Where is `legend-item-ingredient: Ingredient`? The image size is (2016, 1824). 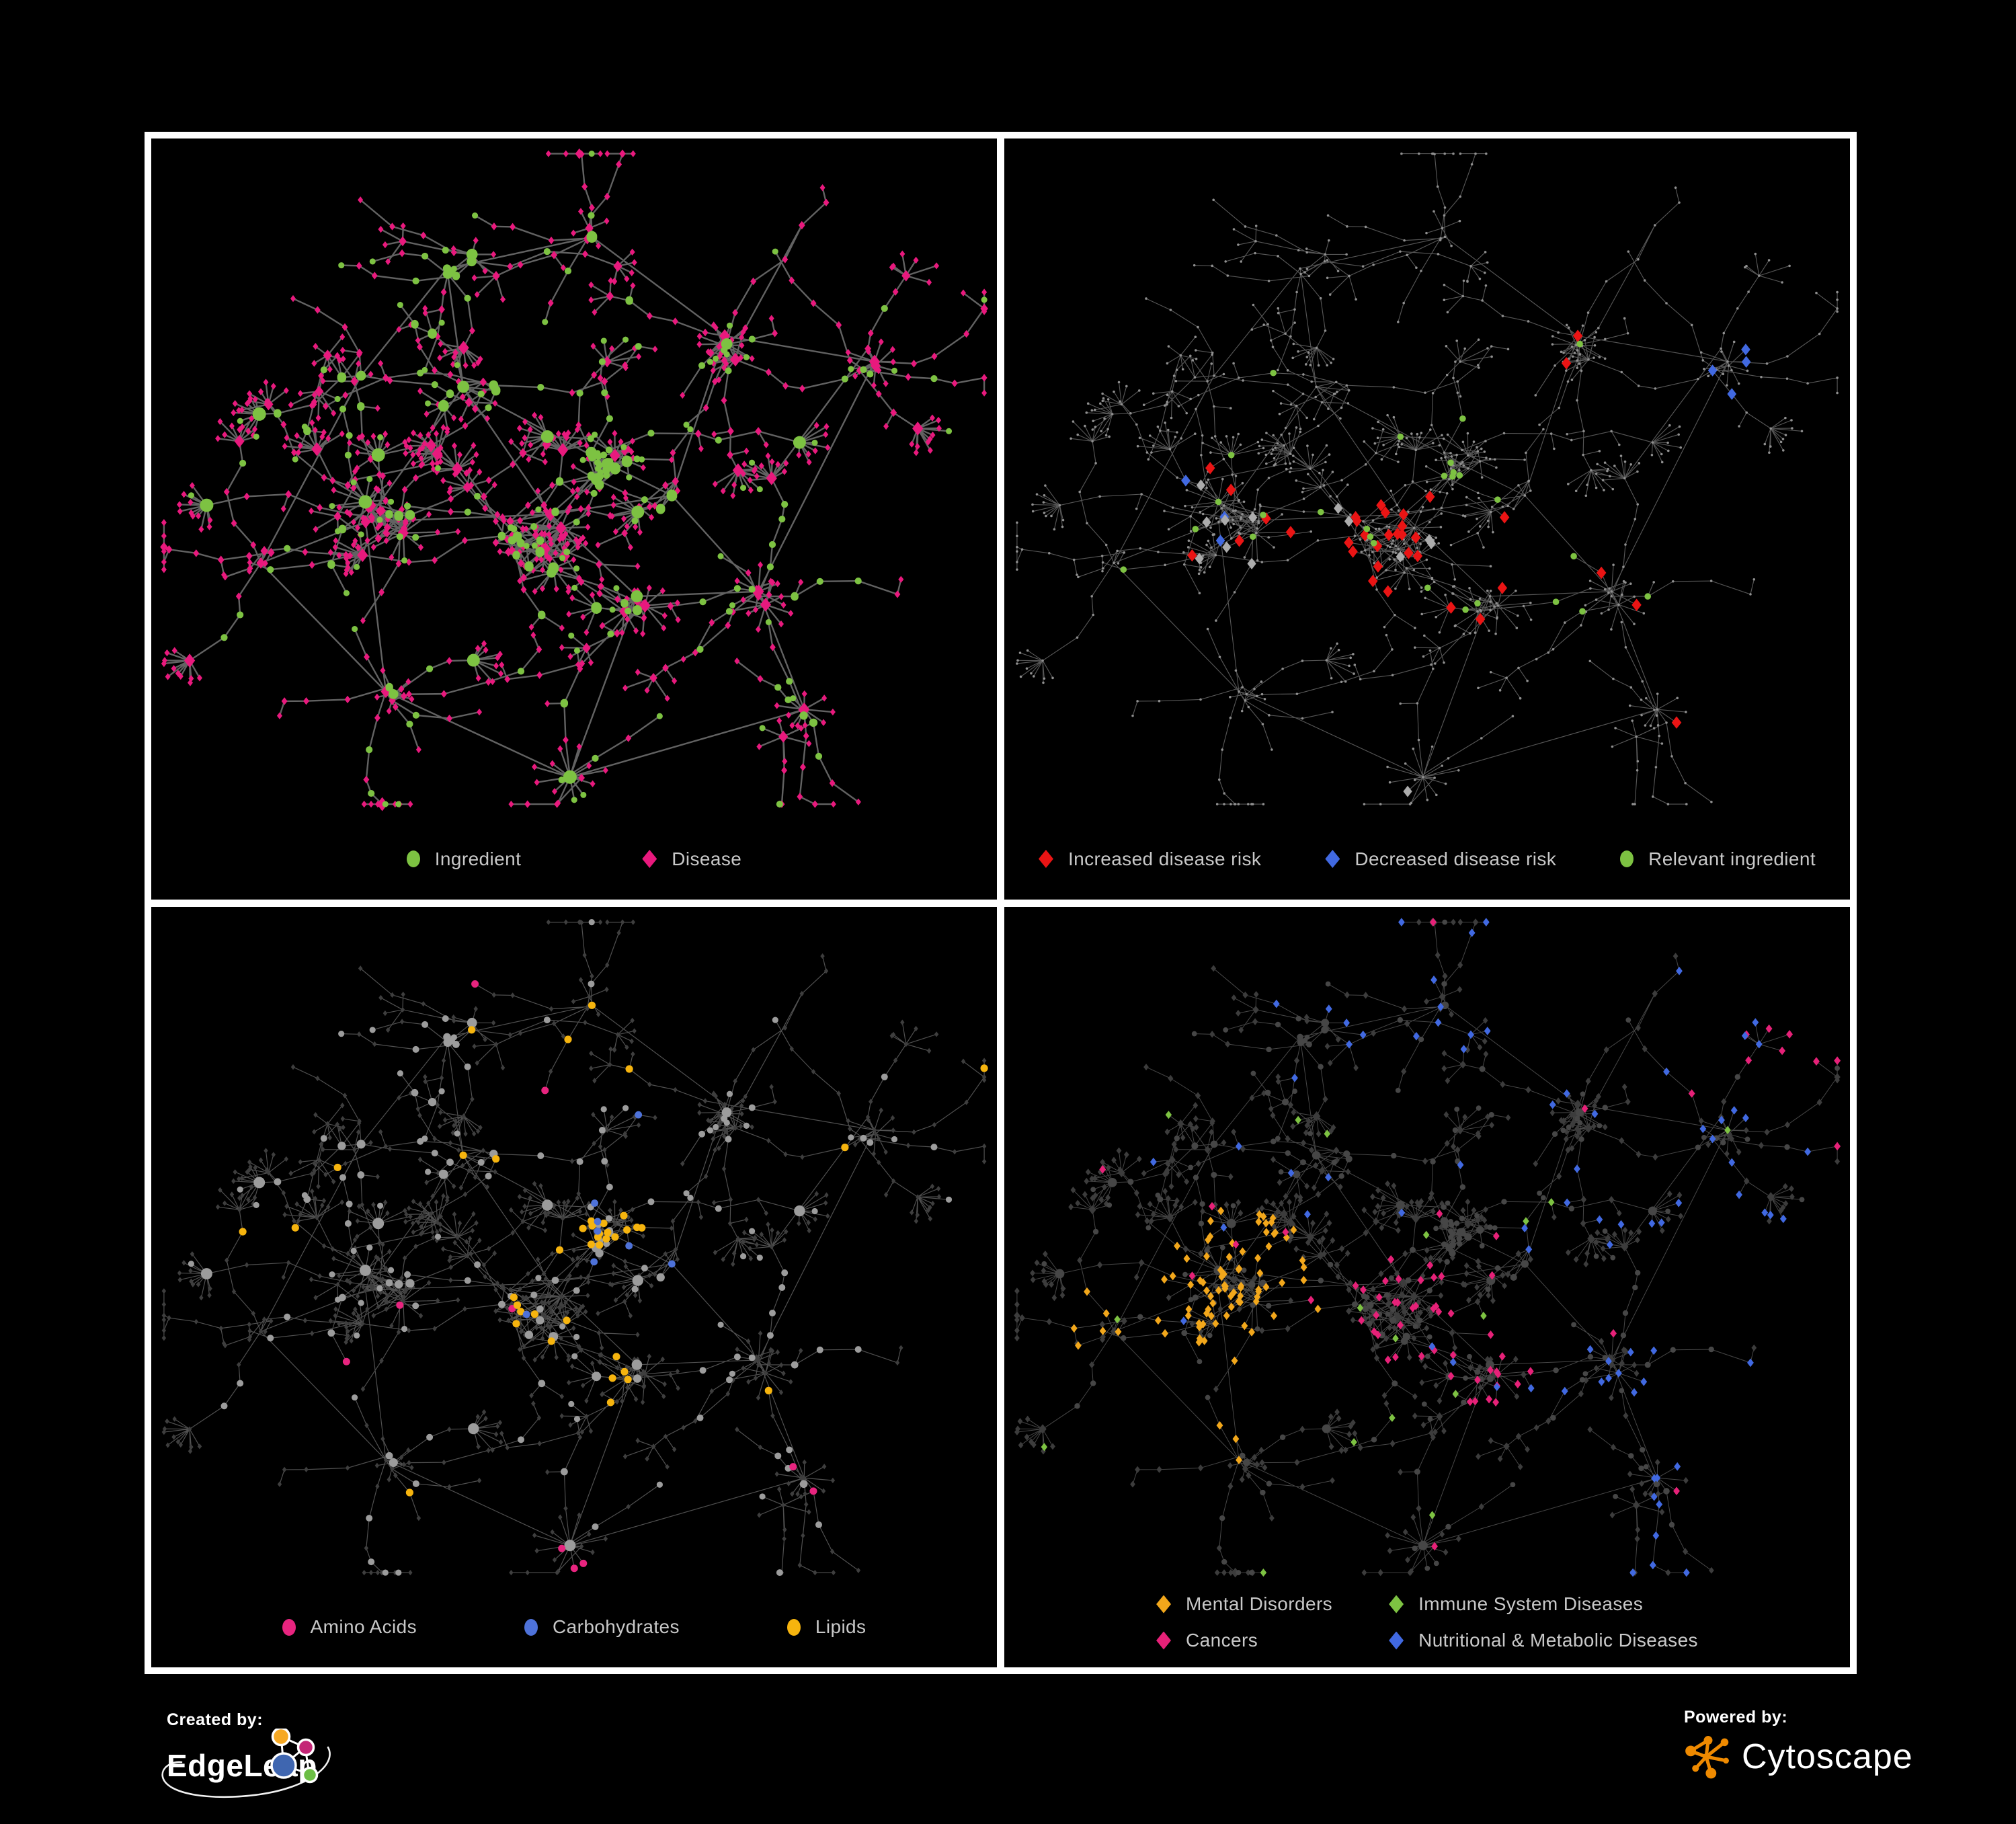 legend-item-ingredient: Ingredient is located at coordinates (464, 859).